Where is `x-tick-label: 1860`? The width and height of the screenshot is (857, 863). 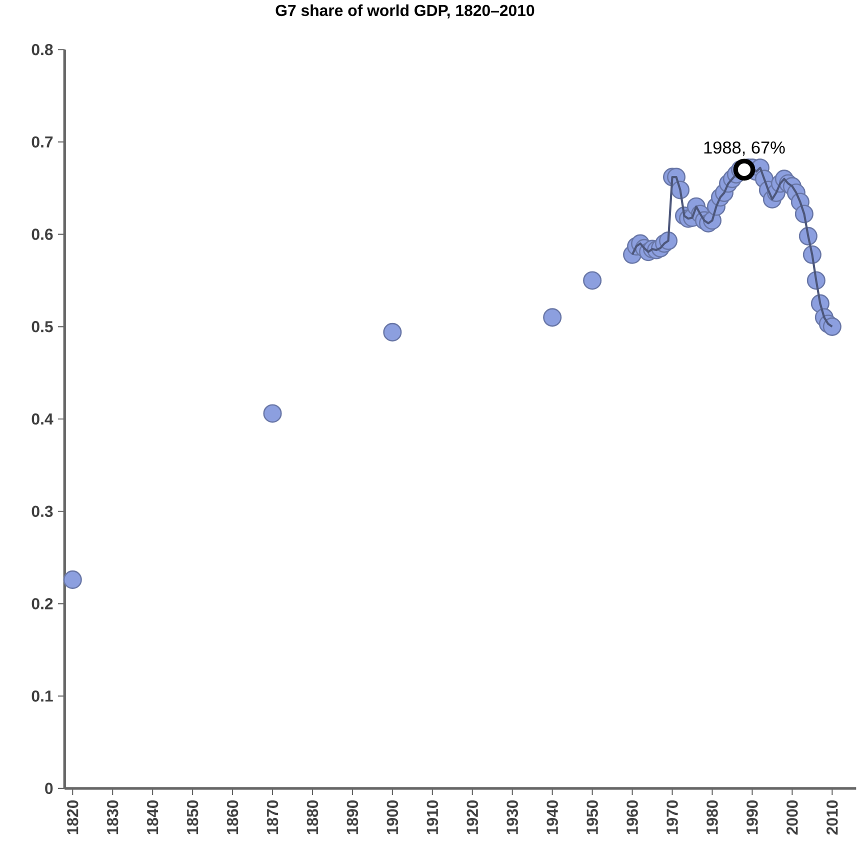 x-tick-label: 1860 is located at coordinates (232, 817).